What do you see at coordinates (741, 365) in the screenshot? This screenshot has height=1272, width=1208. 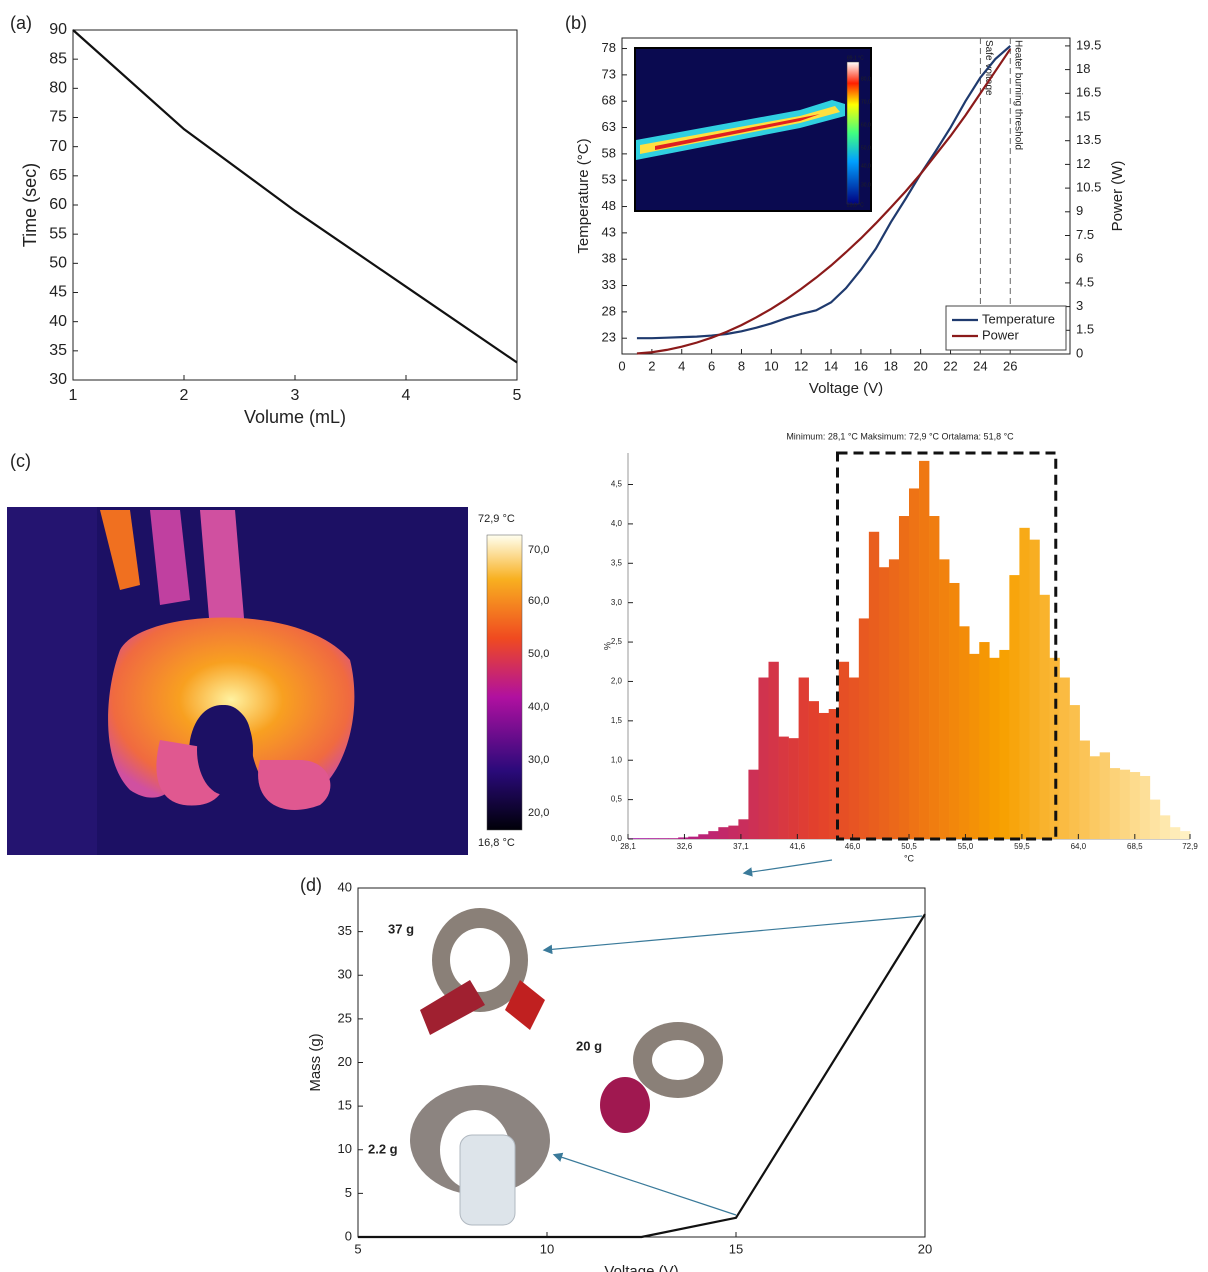 I see `x-tick-label: 8` at bounding box center [741, 365].